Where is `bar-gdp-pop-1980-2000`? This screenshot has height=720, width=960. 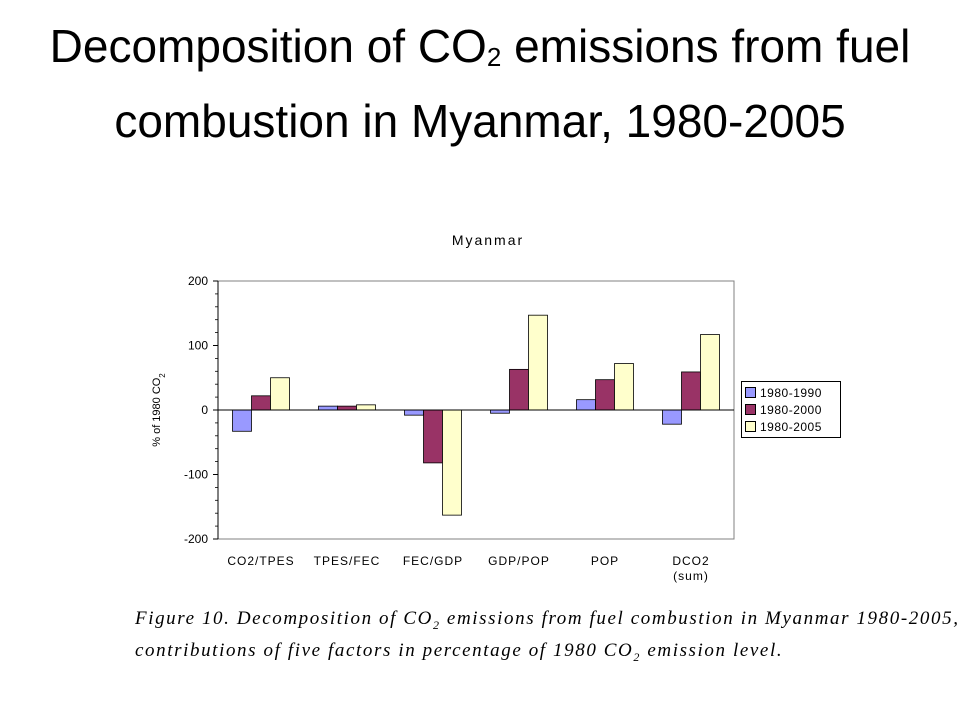 bar-gdp-pop-1980-2000 is located at coordinates (519, 389).